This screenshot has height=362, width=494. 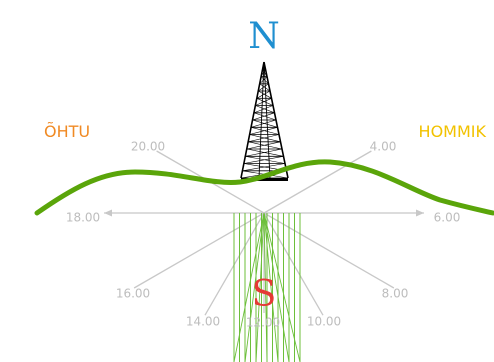 I want to click on hour-label-12-00: 12.00, so click(x=263, y=323).